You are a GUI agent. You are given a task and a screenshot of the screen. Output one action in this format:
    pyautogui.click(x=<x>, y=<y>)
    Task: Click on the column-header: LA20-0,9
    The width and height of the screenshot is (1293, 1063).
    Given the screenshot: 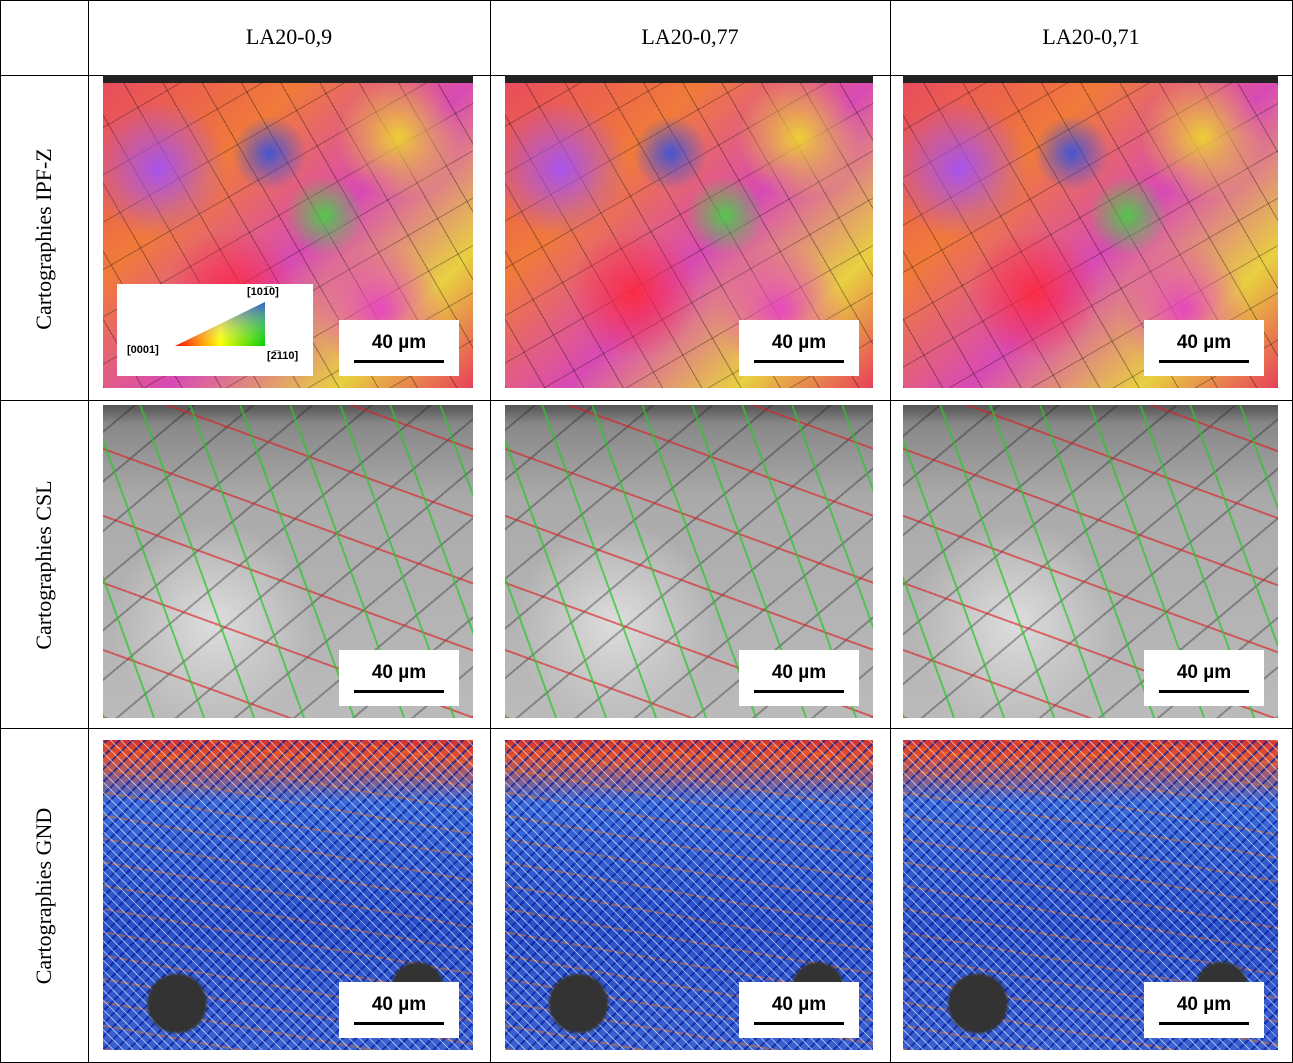 What is the action you would take?
    pyautogui.click(x=289, y=36)
    